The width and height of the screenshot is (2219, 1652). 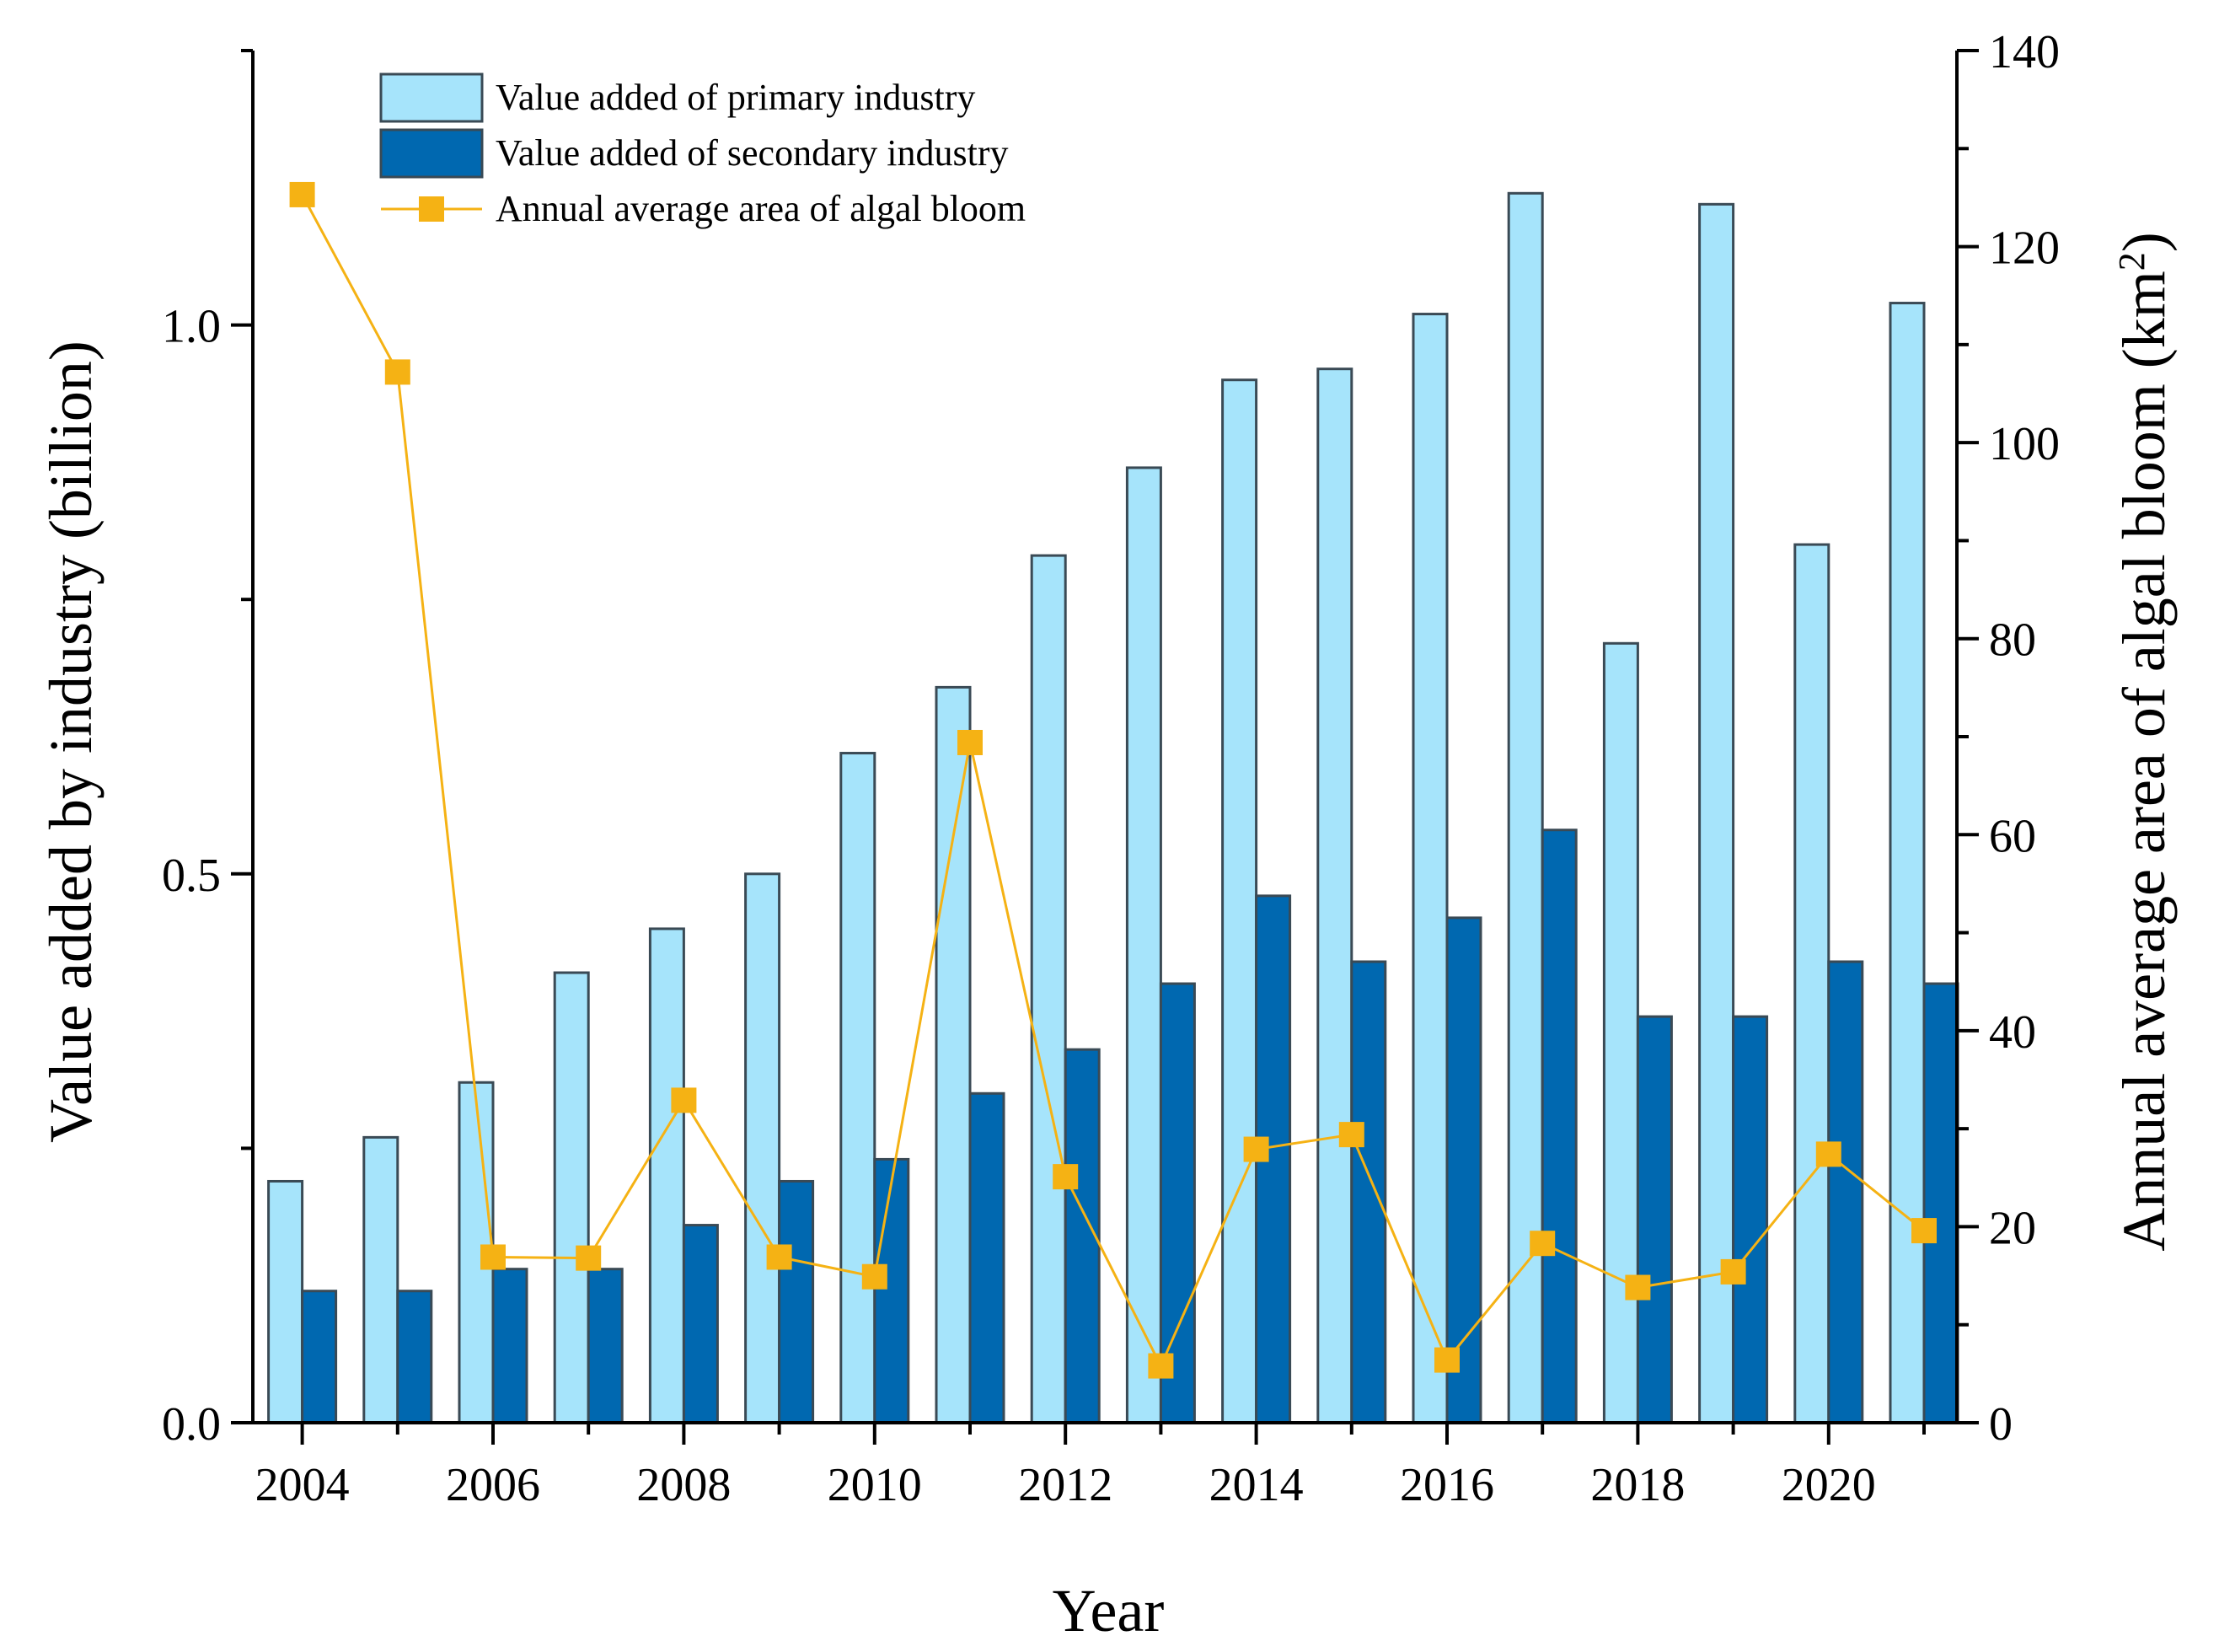 I want to click on bar-primary-2011, so click(x=953, y=1054).